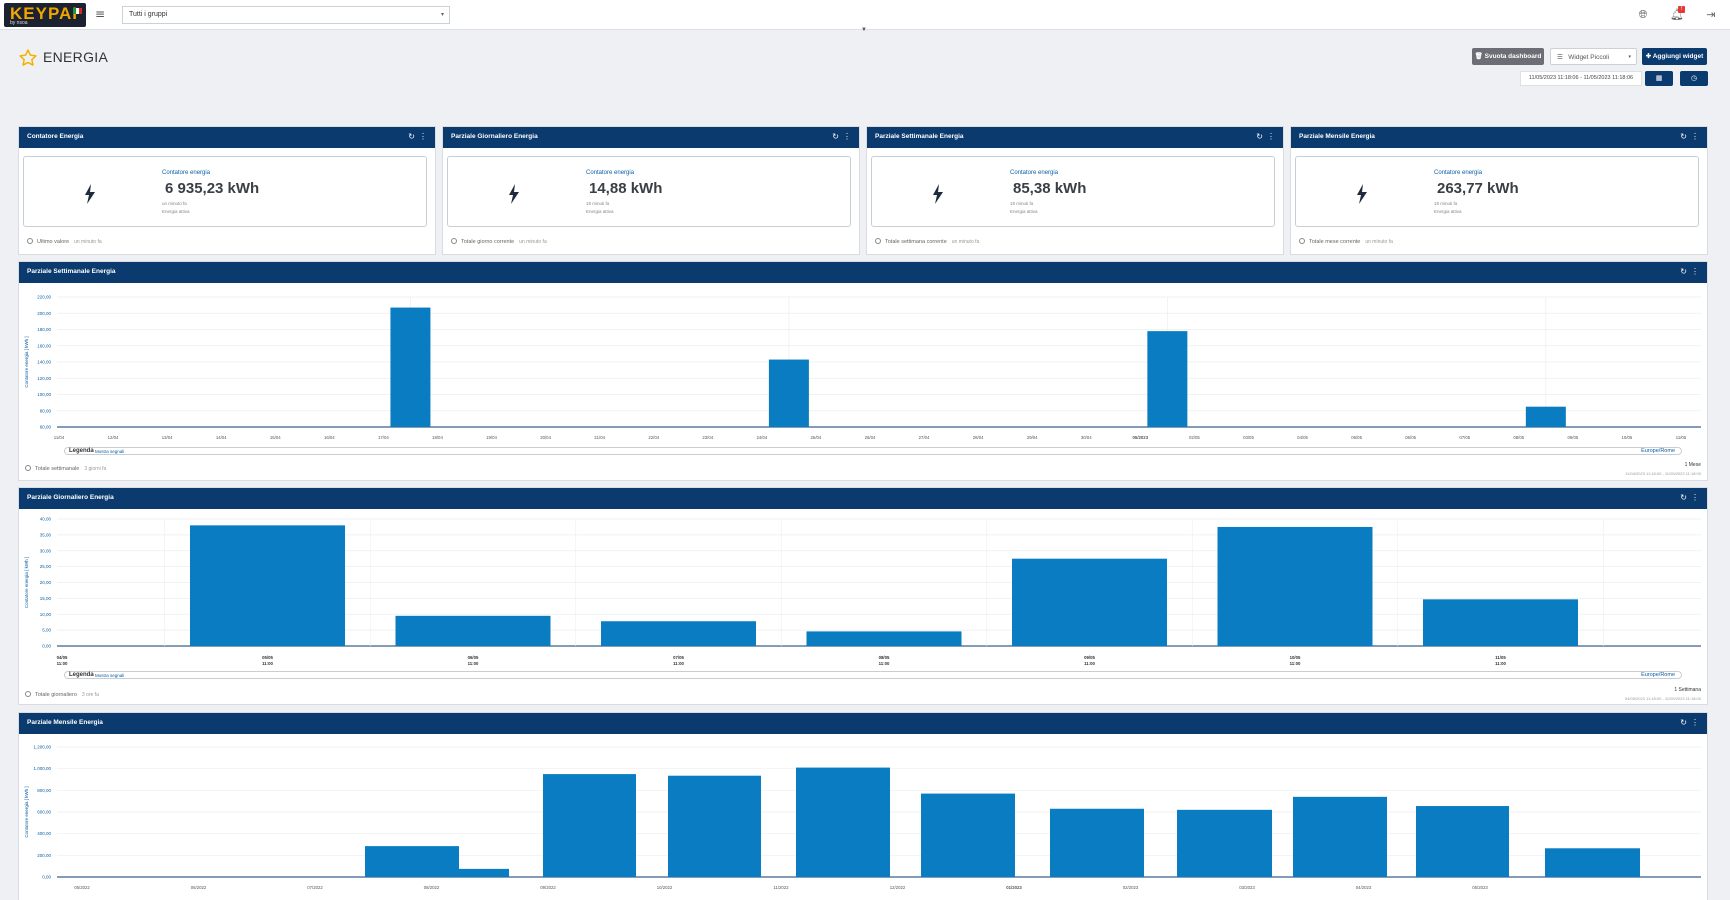  Describe the element at coordinates (884, 660) in the screenshot. I see `x-tick-label: 08/05 11:00` at that location.